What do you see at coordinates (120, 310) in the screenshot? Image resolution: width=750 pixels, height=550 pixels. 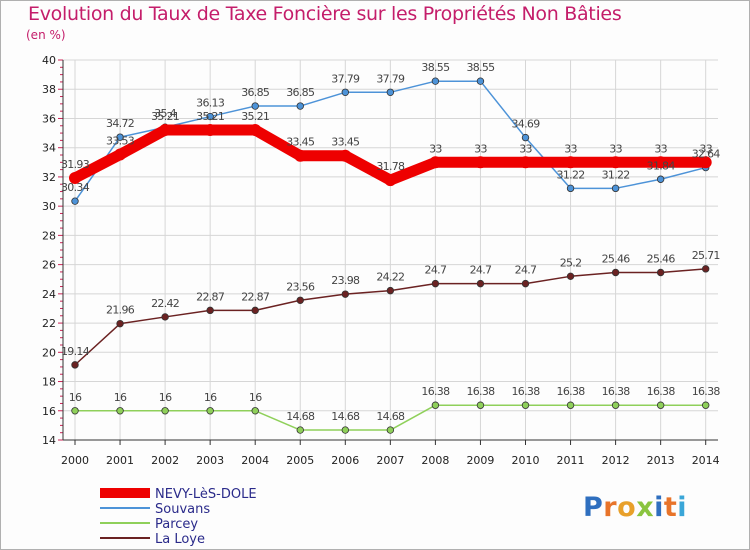 I see `data-label: 21.96` at bounding box center [120, 310].